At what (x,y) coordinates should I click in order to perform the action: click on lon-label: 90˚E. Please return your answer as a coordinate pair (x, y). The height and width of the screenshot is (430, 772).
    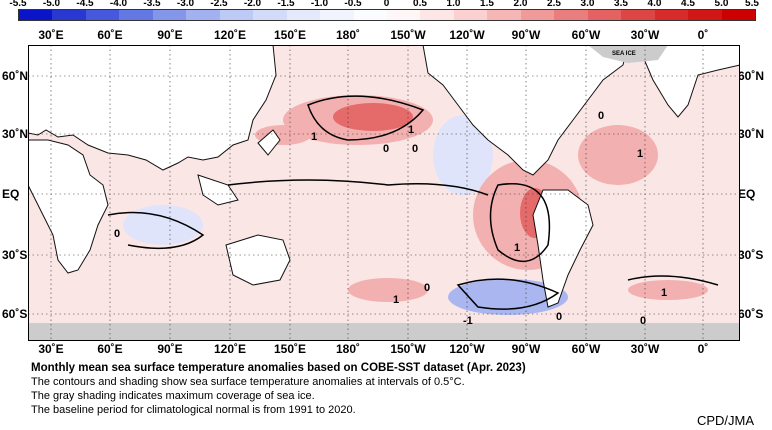
    Looking at the image, I should click on (170, 35).